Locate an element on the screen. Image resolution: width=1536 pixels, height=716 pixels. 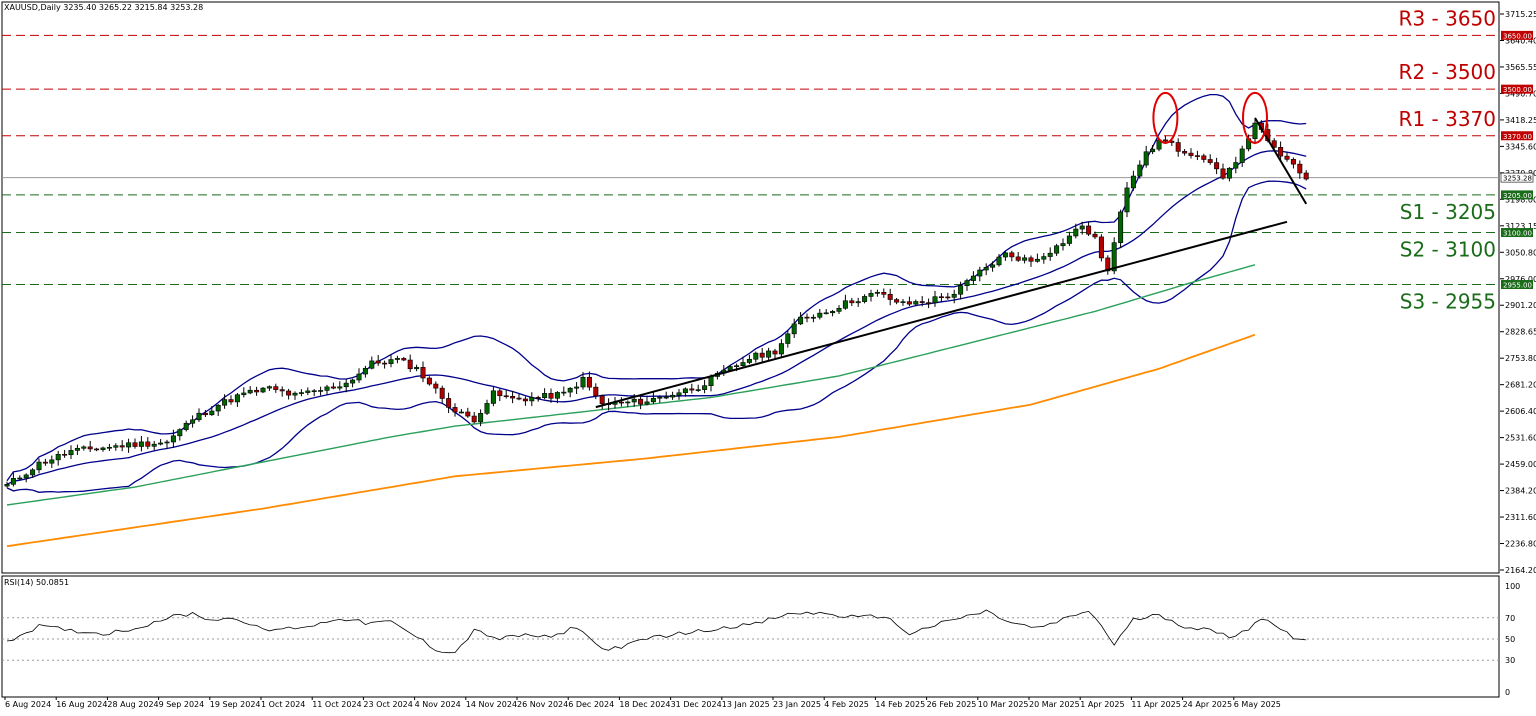
x-axis-label: 11 Oct 2024 is located at coordinates (336, 704).